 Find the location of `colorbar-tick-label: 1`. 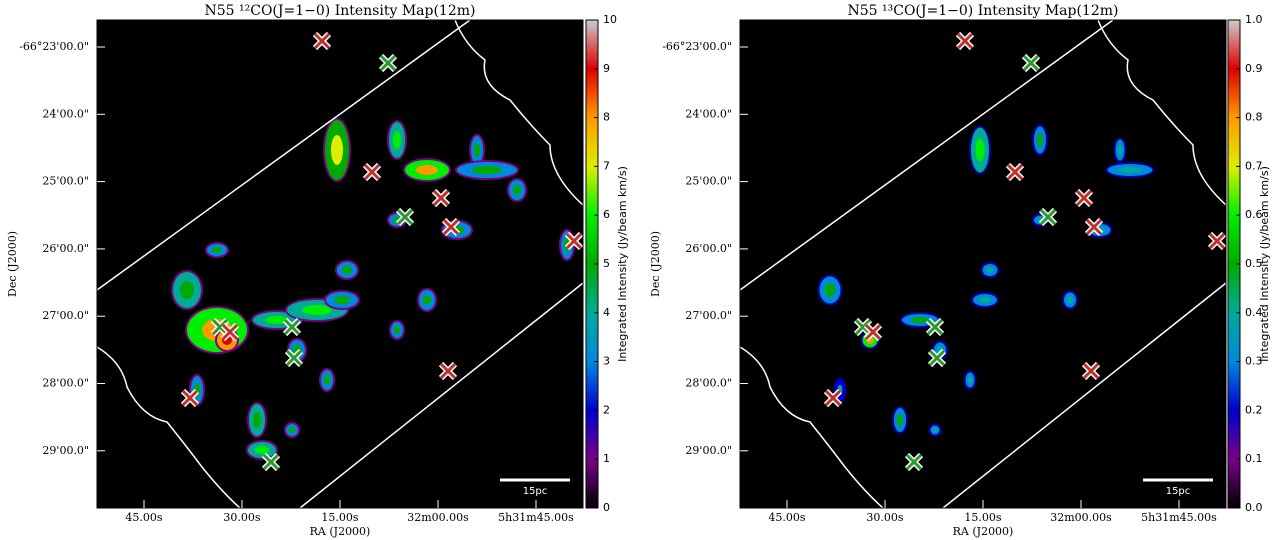

colorbar-tick-label: 1 is located at coordinates (606, 458).